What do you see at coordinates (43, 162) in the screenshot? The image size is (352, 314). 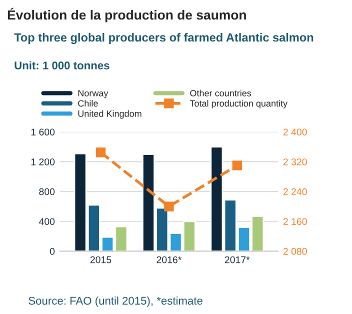 I see `y-tick-label: 1 200` at bounding box center [43, 162].